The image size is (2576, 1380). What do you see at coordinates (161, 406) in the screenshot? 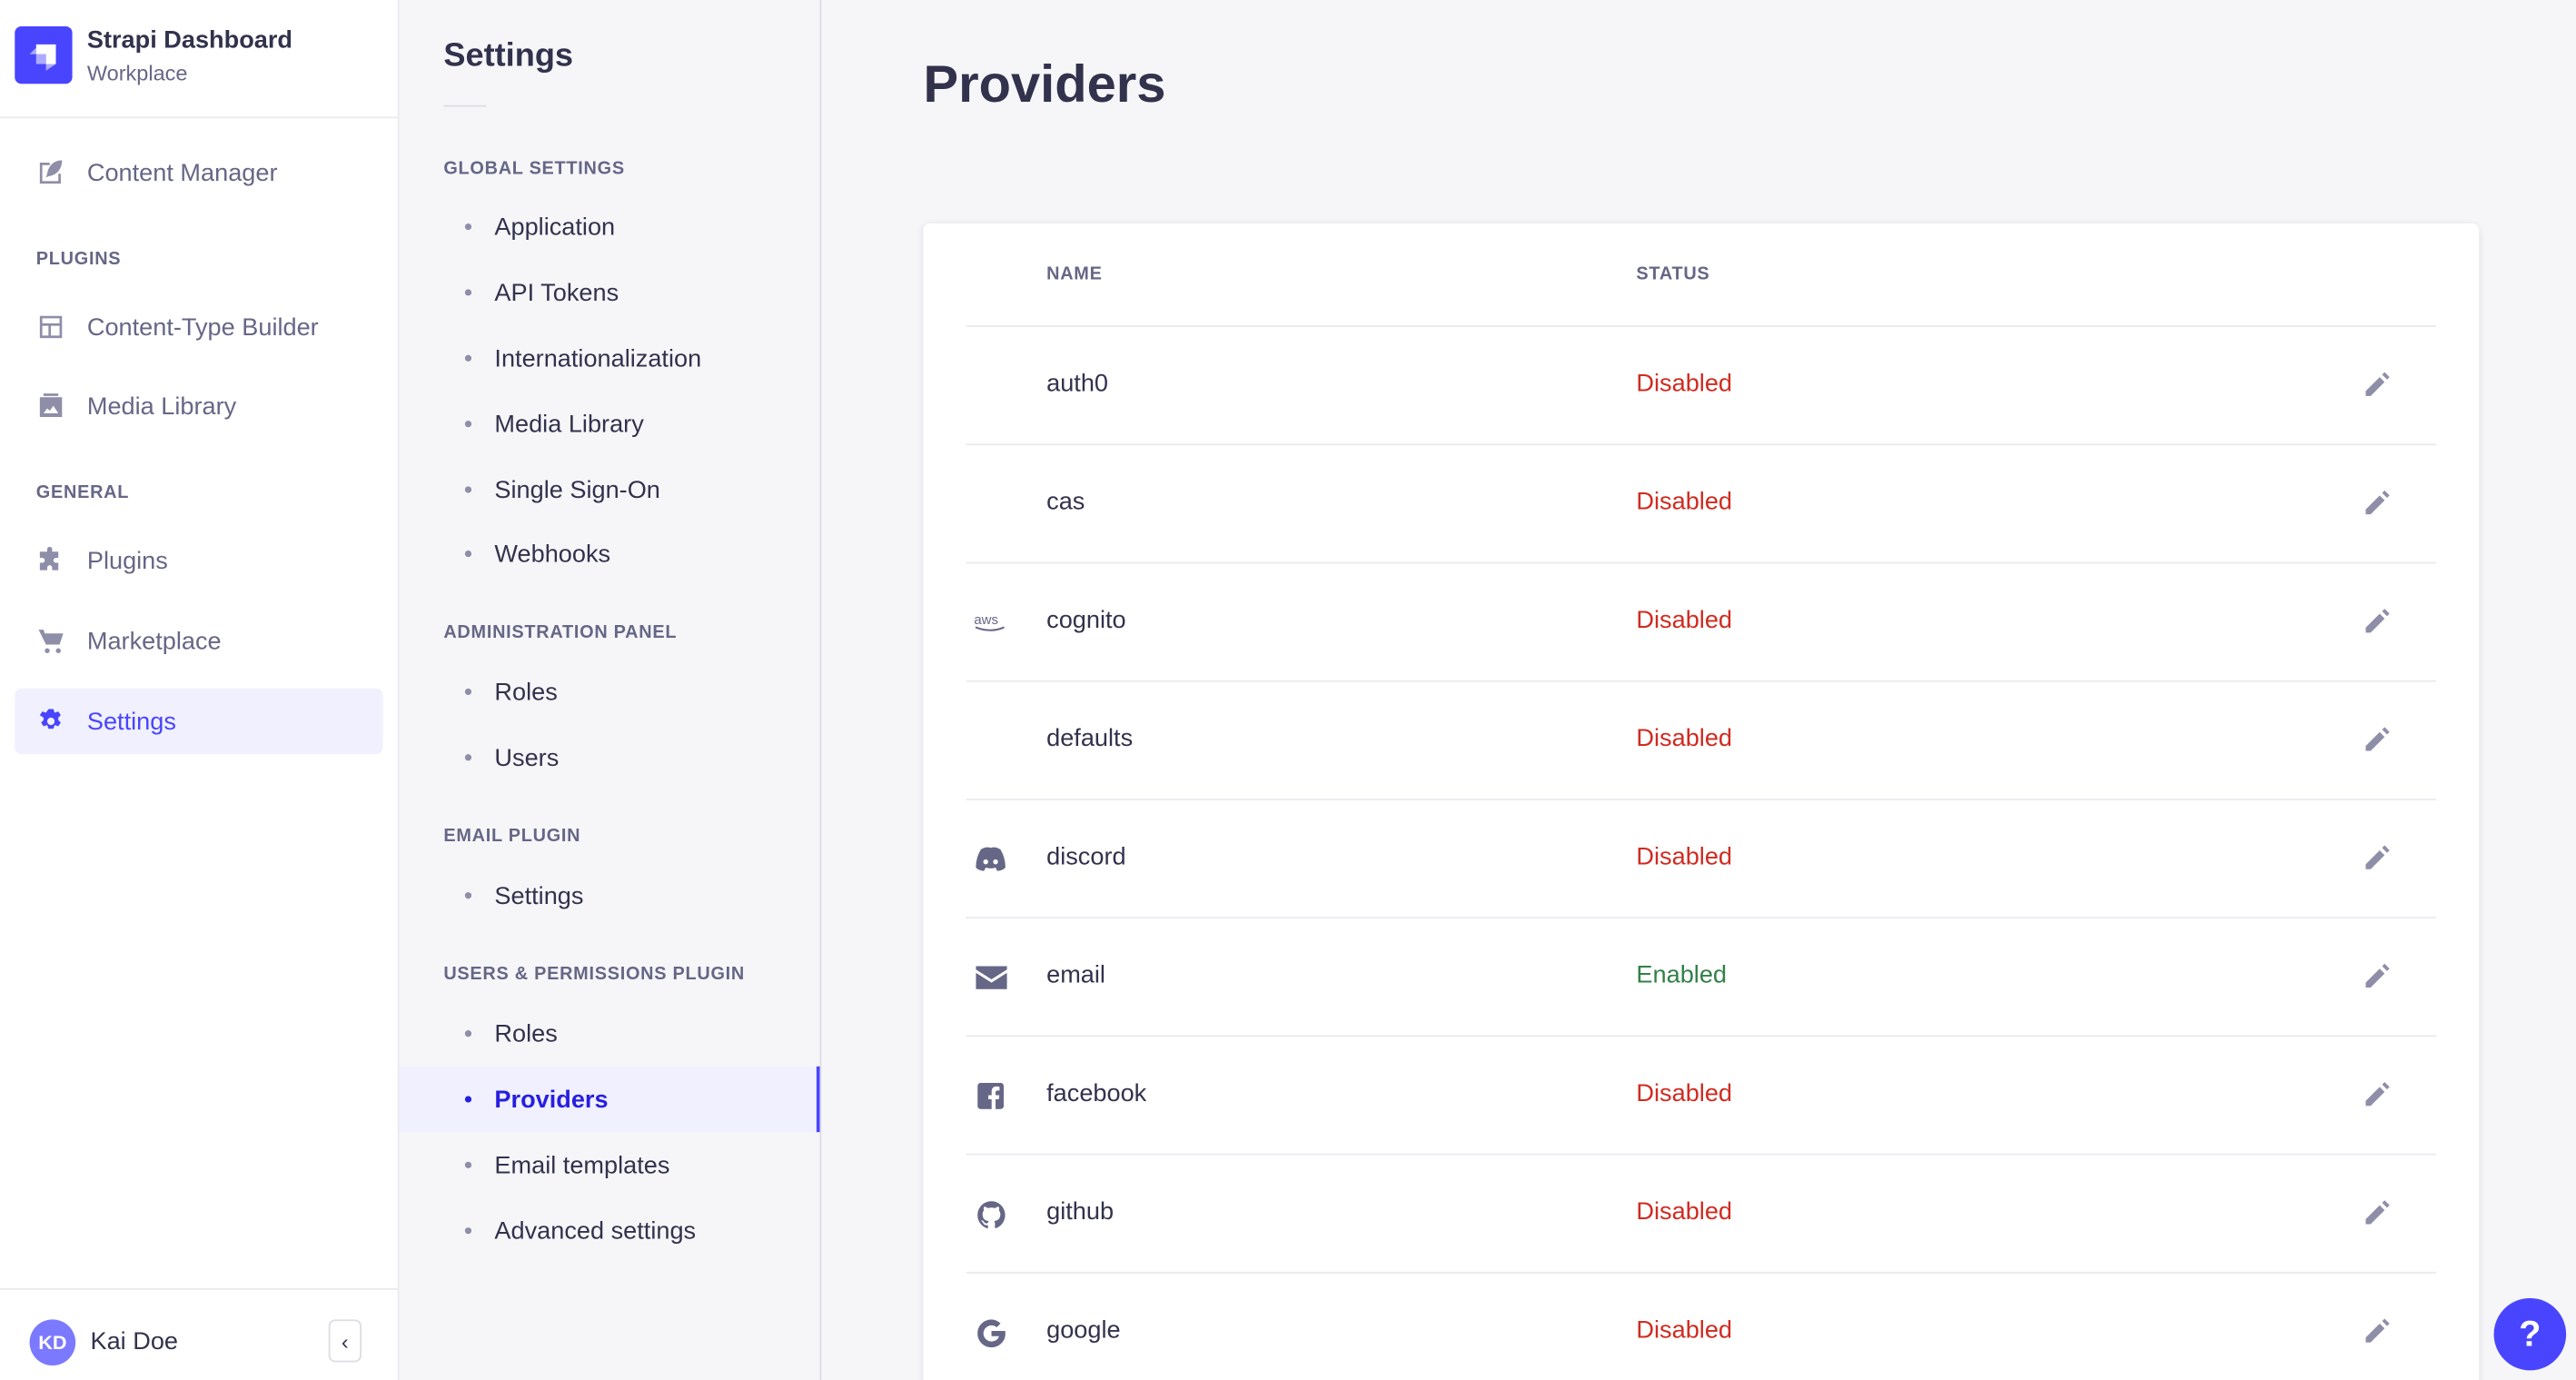
I see `nav-label: Media Library` at bounding box center [161, 406].